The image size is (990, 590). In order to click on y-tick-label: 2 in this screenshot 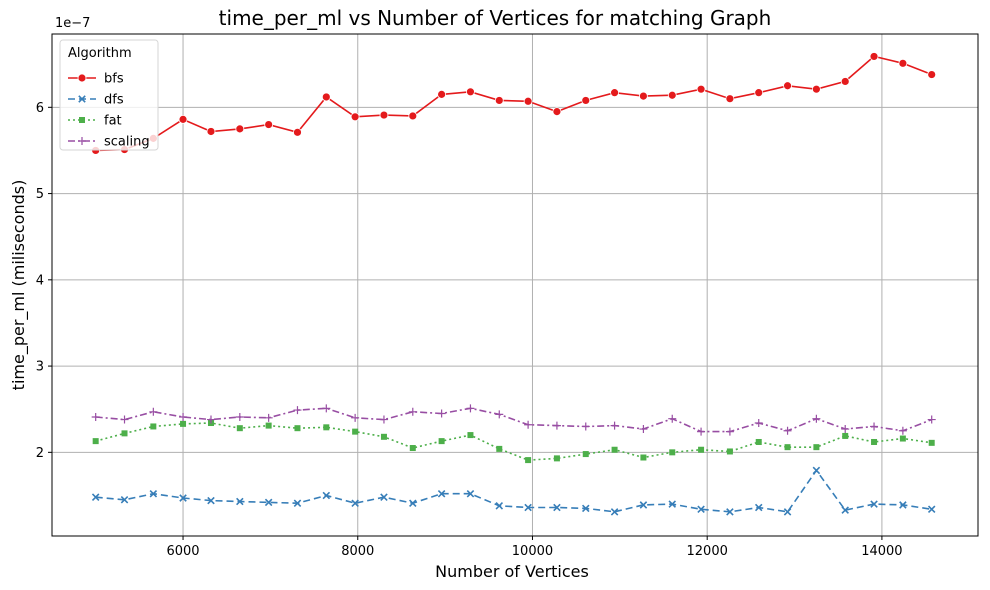, I will do `click(40, 453)`.